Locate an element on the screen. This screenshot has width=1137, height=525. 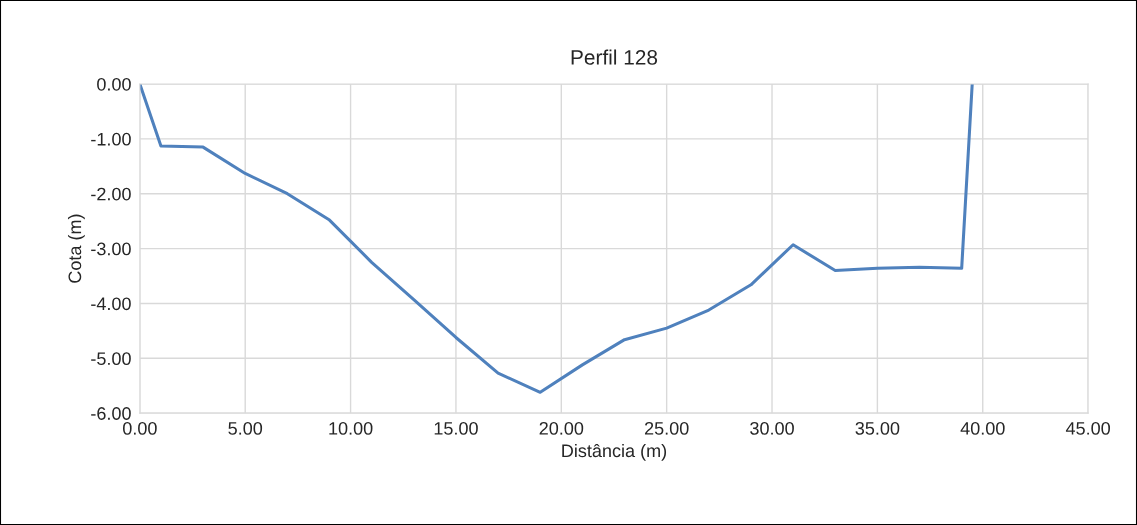
x-tick-label: 20.00 is located at coordinates (561, 428).